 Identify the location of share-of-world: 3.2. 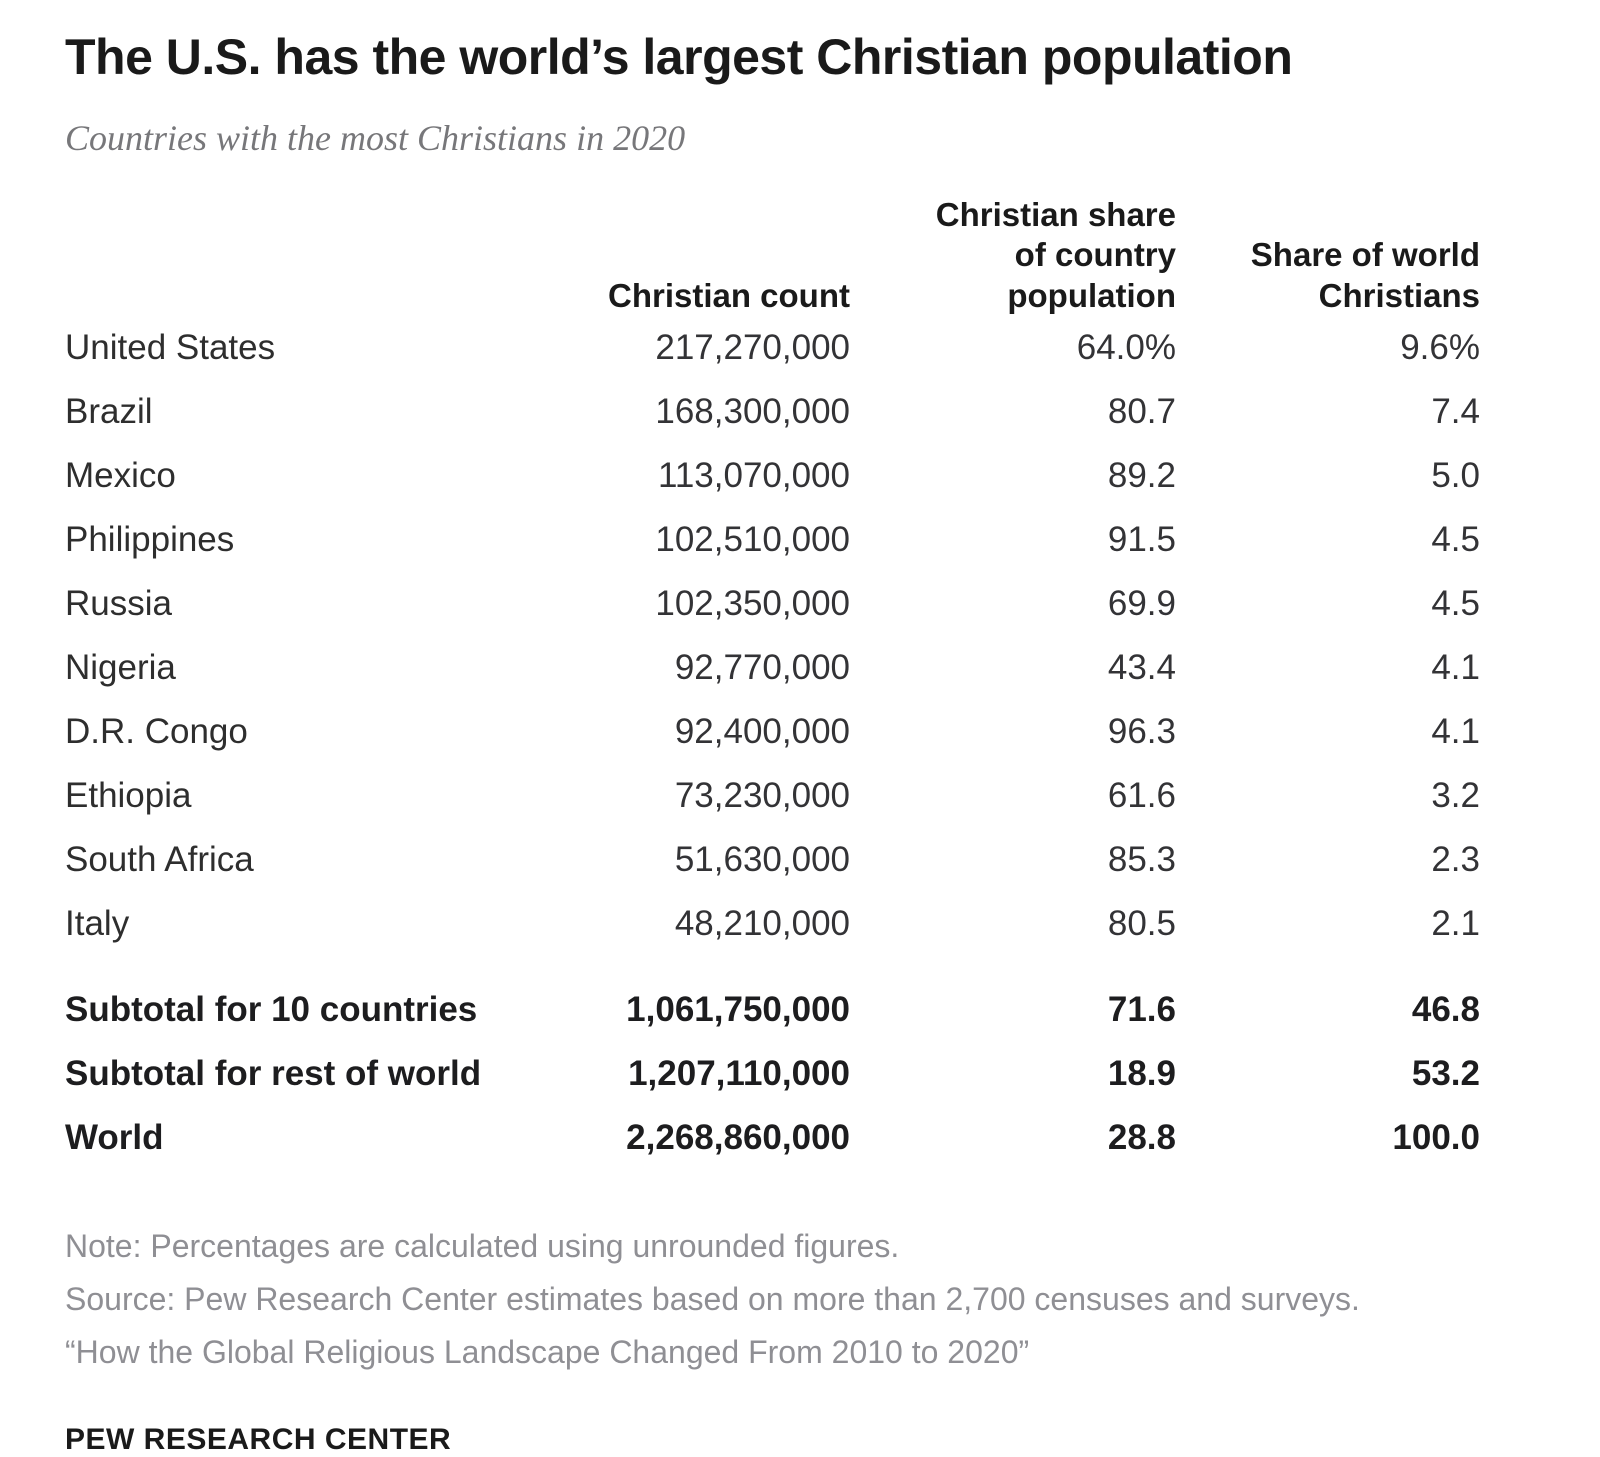
(1455, 795).